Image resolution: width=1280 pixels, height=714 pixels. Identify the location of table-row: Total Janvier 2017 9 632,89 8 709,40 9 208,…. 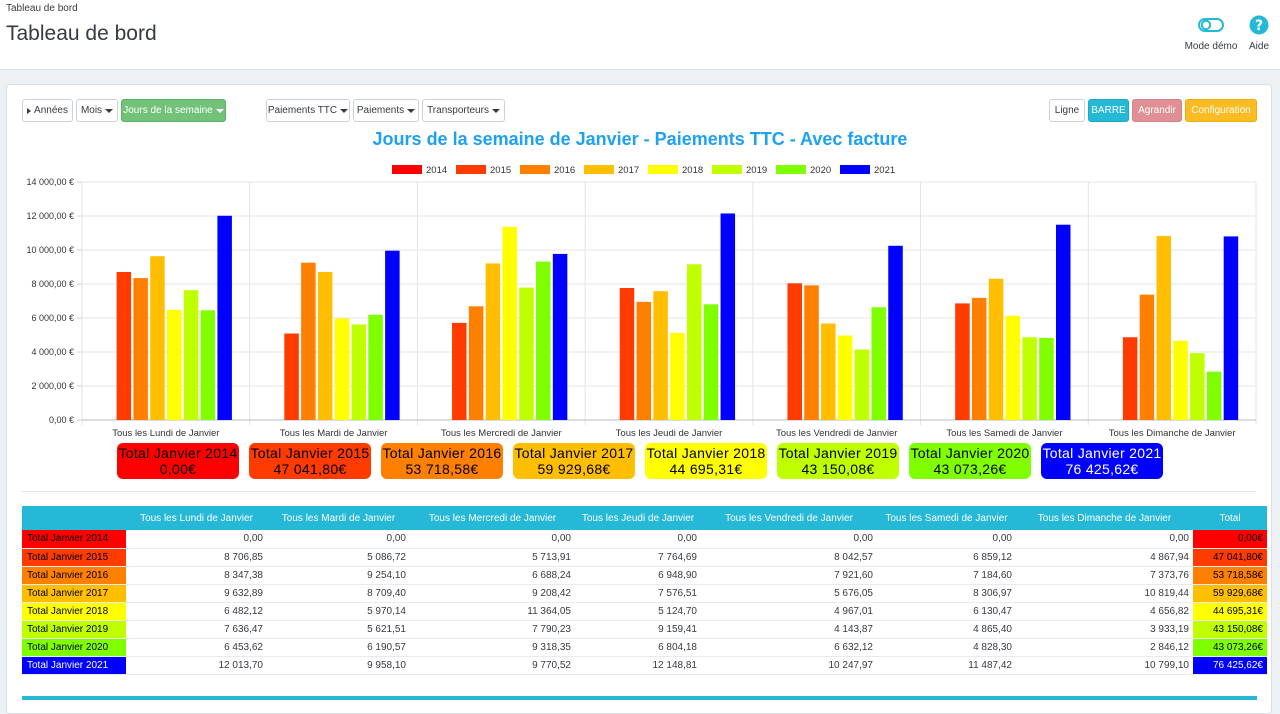
(644, 593).